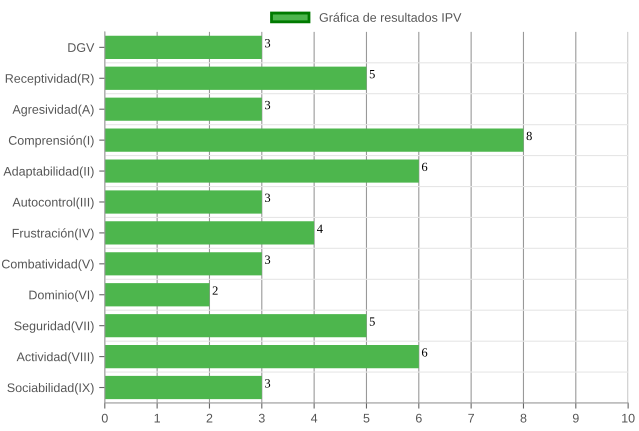 The image size is (639, 431). I want to click on y-tick-label: Actividad(VIII), so click(55, 358).